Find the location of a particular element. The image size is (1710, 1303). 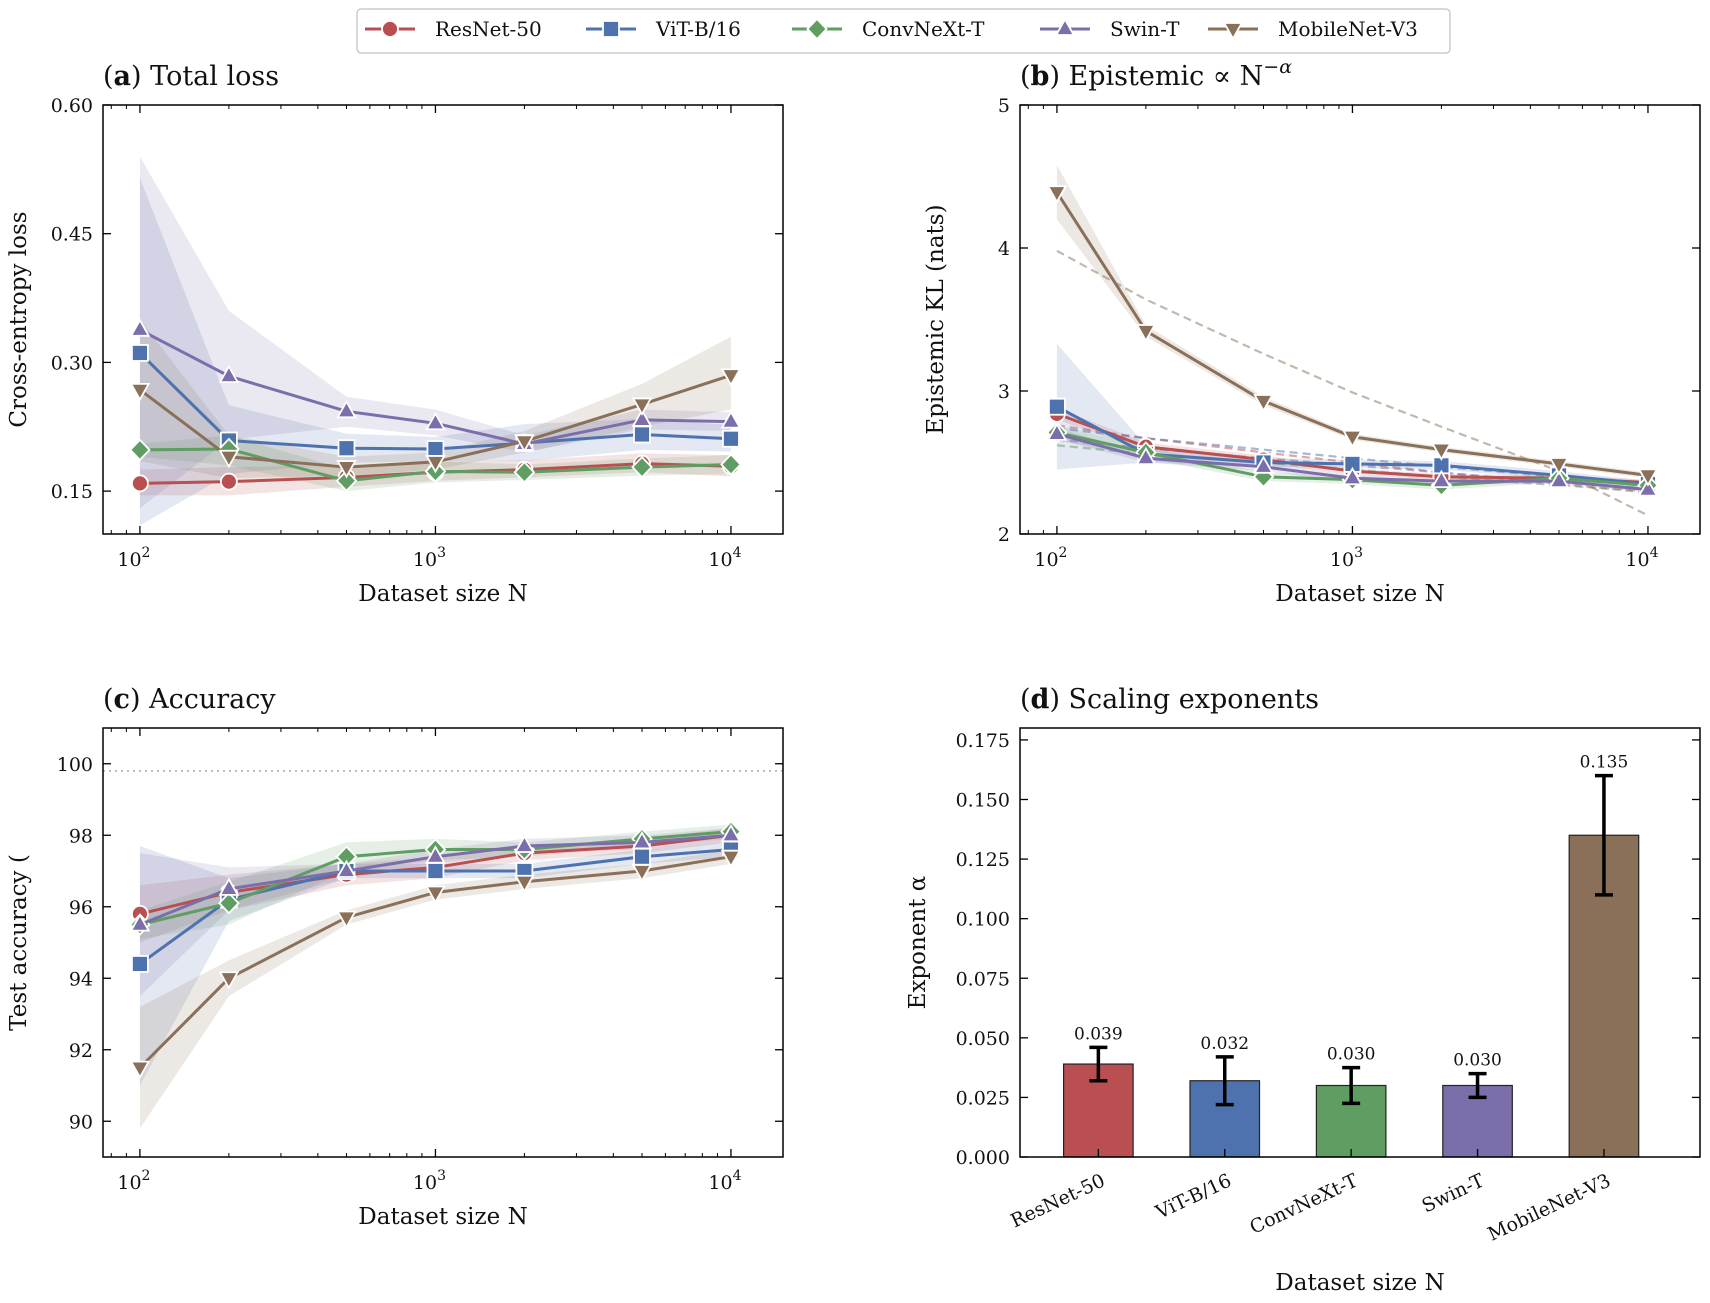

y-tick-label: 2 is located at coordinates (1004, 535).